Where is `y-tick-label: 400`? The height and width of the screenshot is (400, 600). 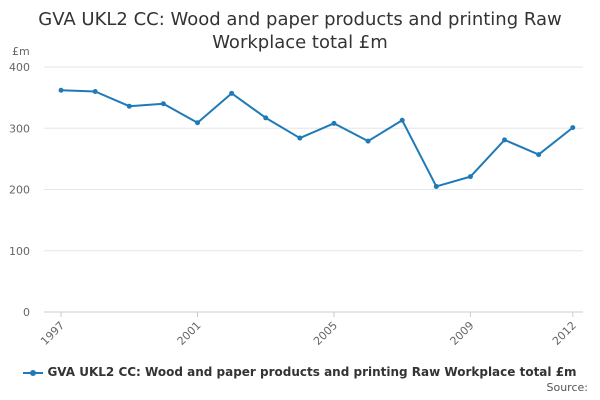
y-tick-label: 400 is located at coordinates (19, 67).